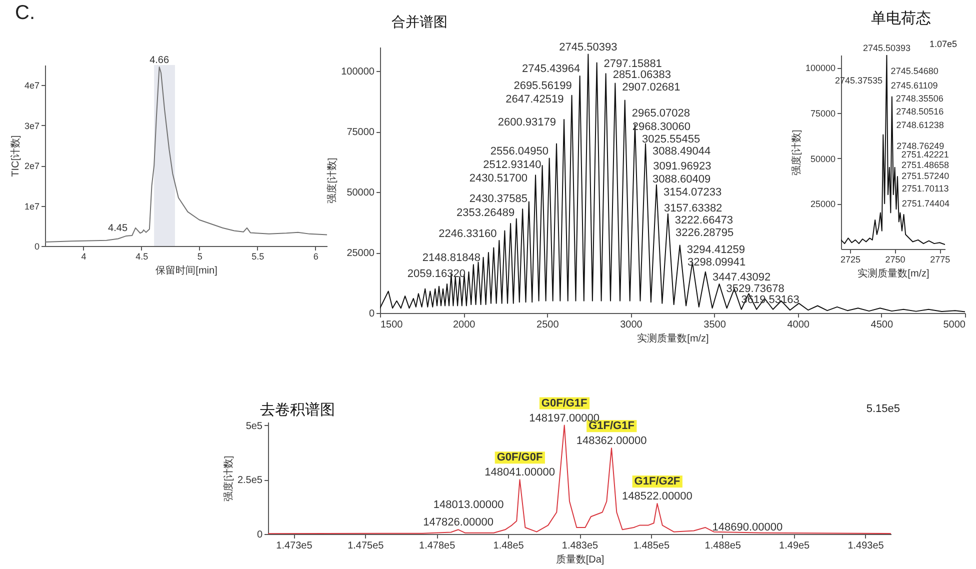 This screenshot has width=976, height=569. I want to click on annotation: 1.07e5, so click(943, 44).